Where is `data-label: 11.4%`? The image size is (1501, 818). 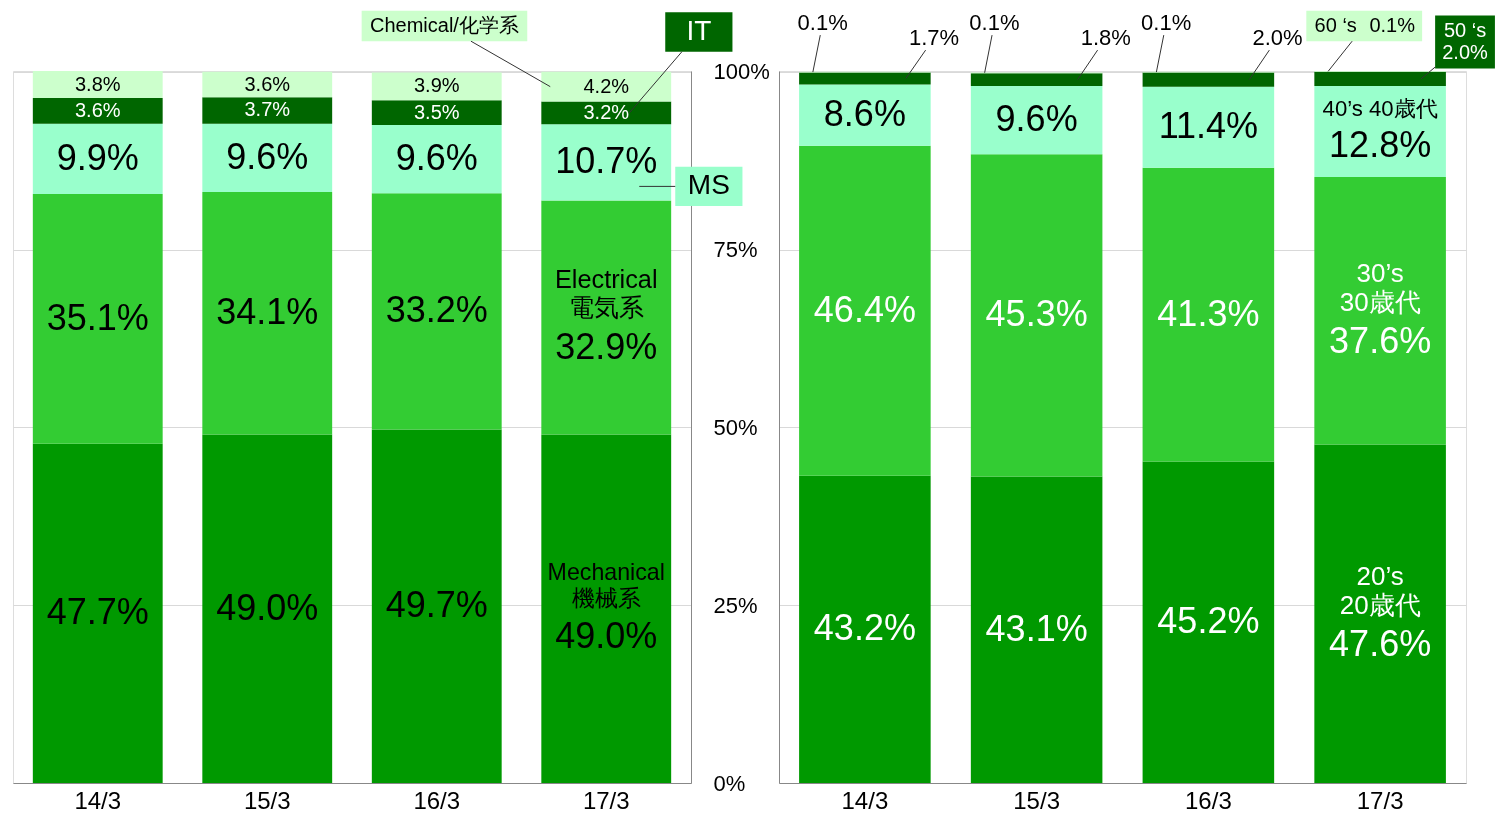 data-label: 11.4% is located at coordinates (1208, 126).